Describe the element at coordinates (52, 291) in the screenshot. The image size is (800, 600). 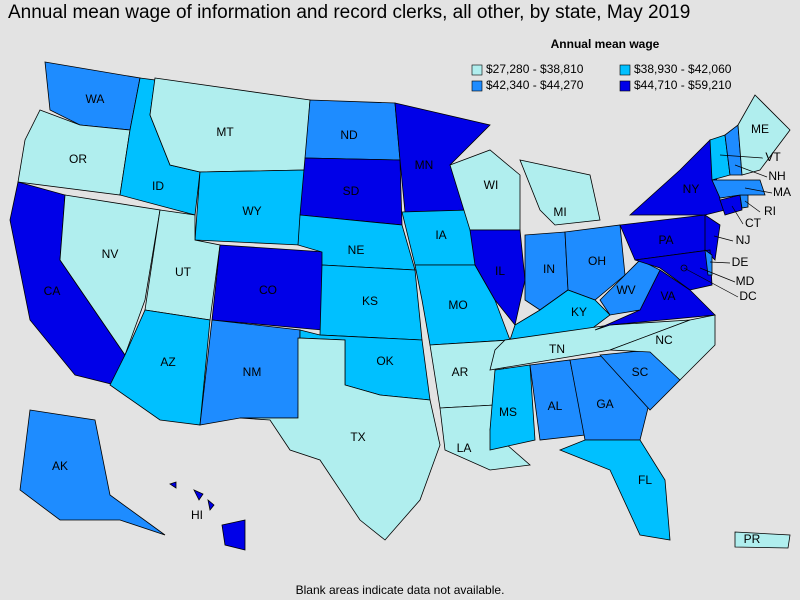
I see `state-label: CA` at that location.